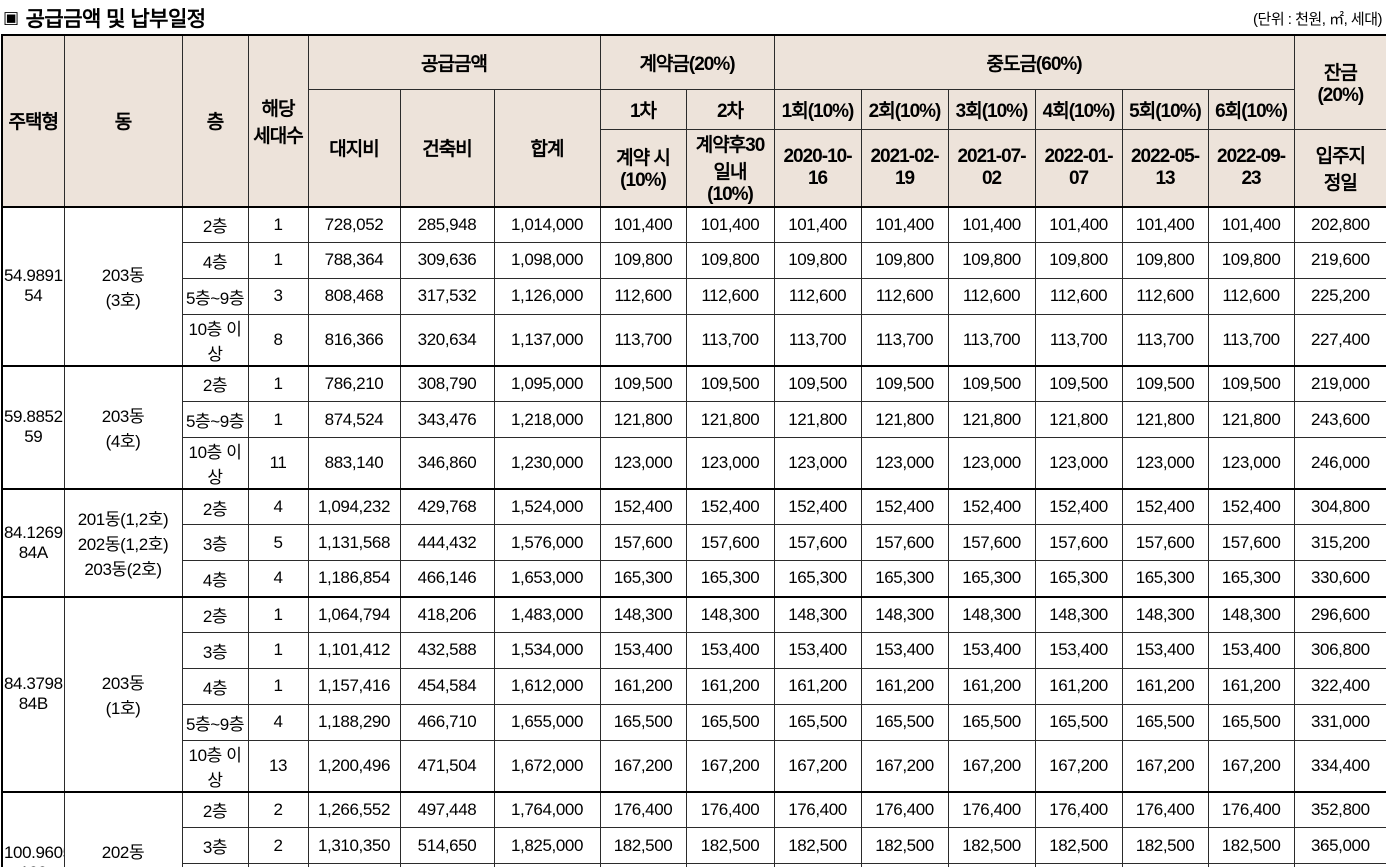  What do you see at coordinates (1165, 864) in the screenshot?
I see `interim-5-cell: 191,600` at bounding box center [1165, 864].